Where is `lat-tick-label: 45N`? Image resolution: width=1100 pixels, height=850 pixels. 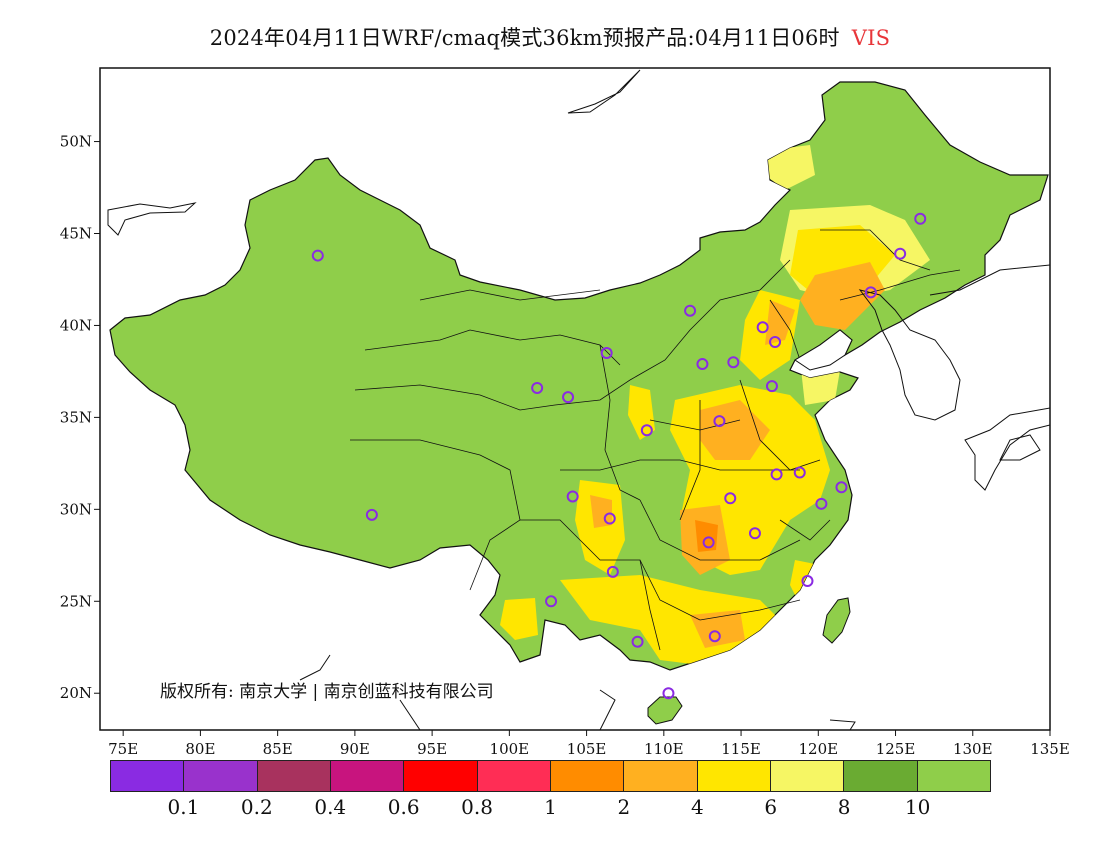 lat-tick-label: 45N is located at coordinates (76, 234).